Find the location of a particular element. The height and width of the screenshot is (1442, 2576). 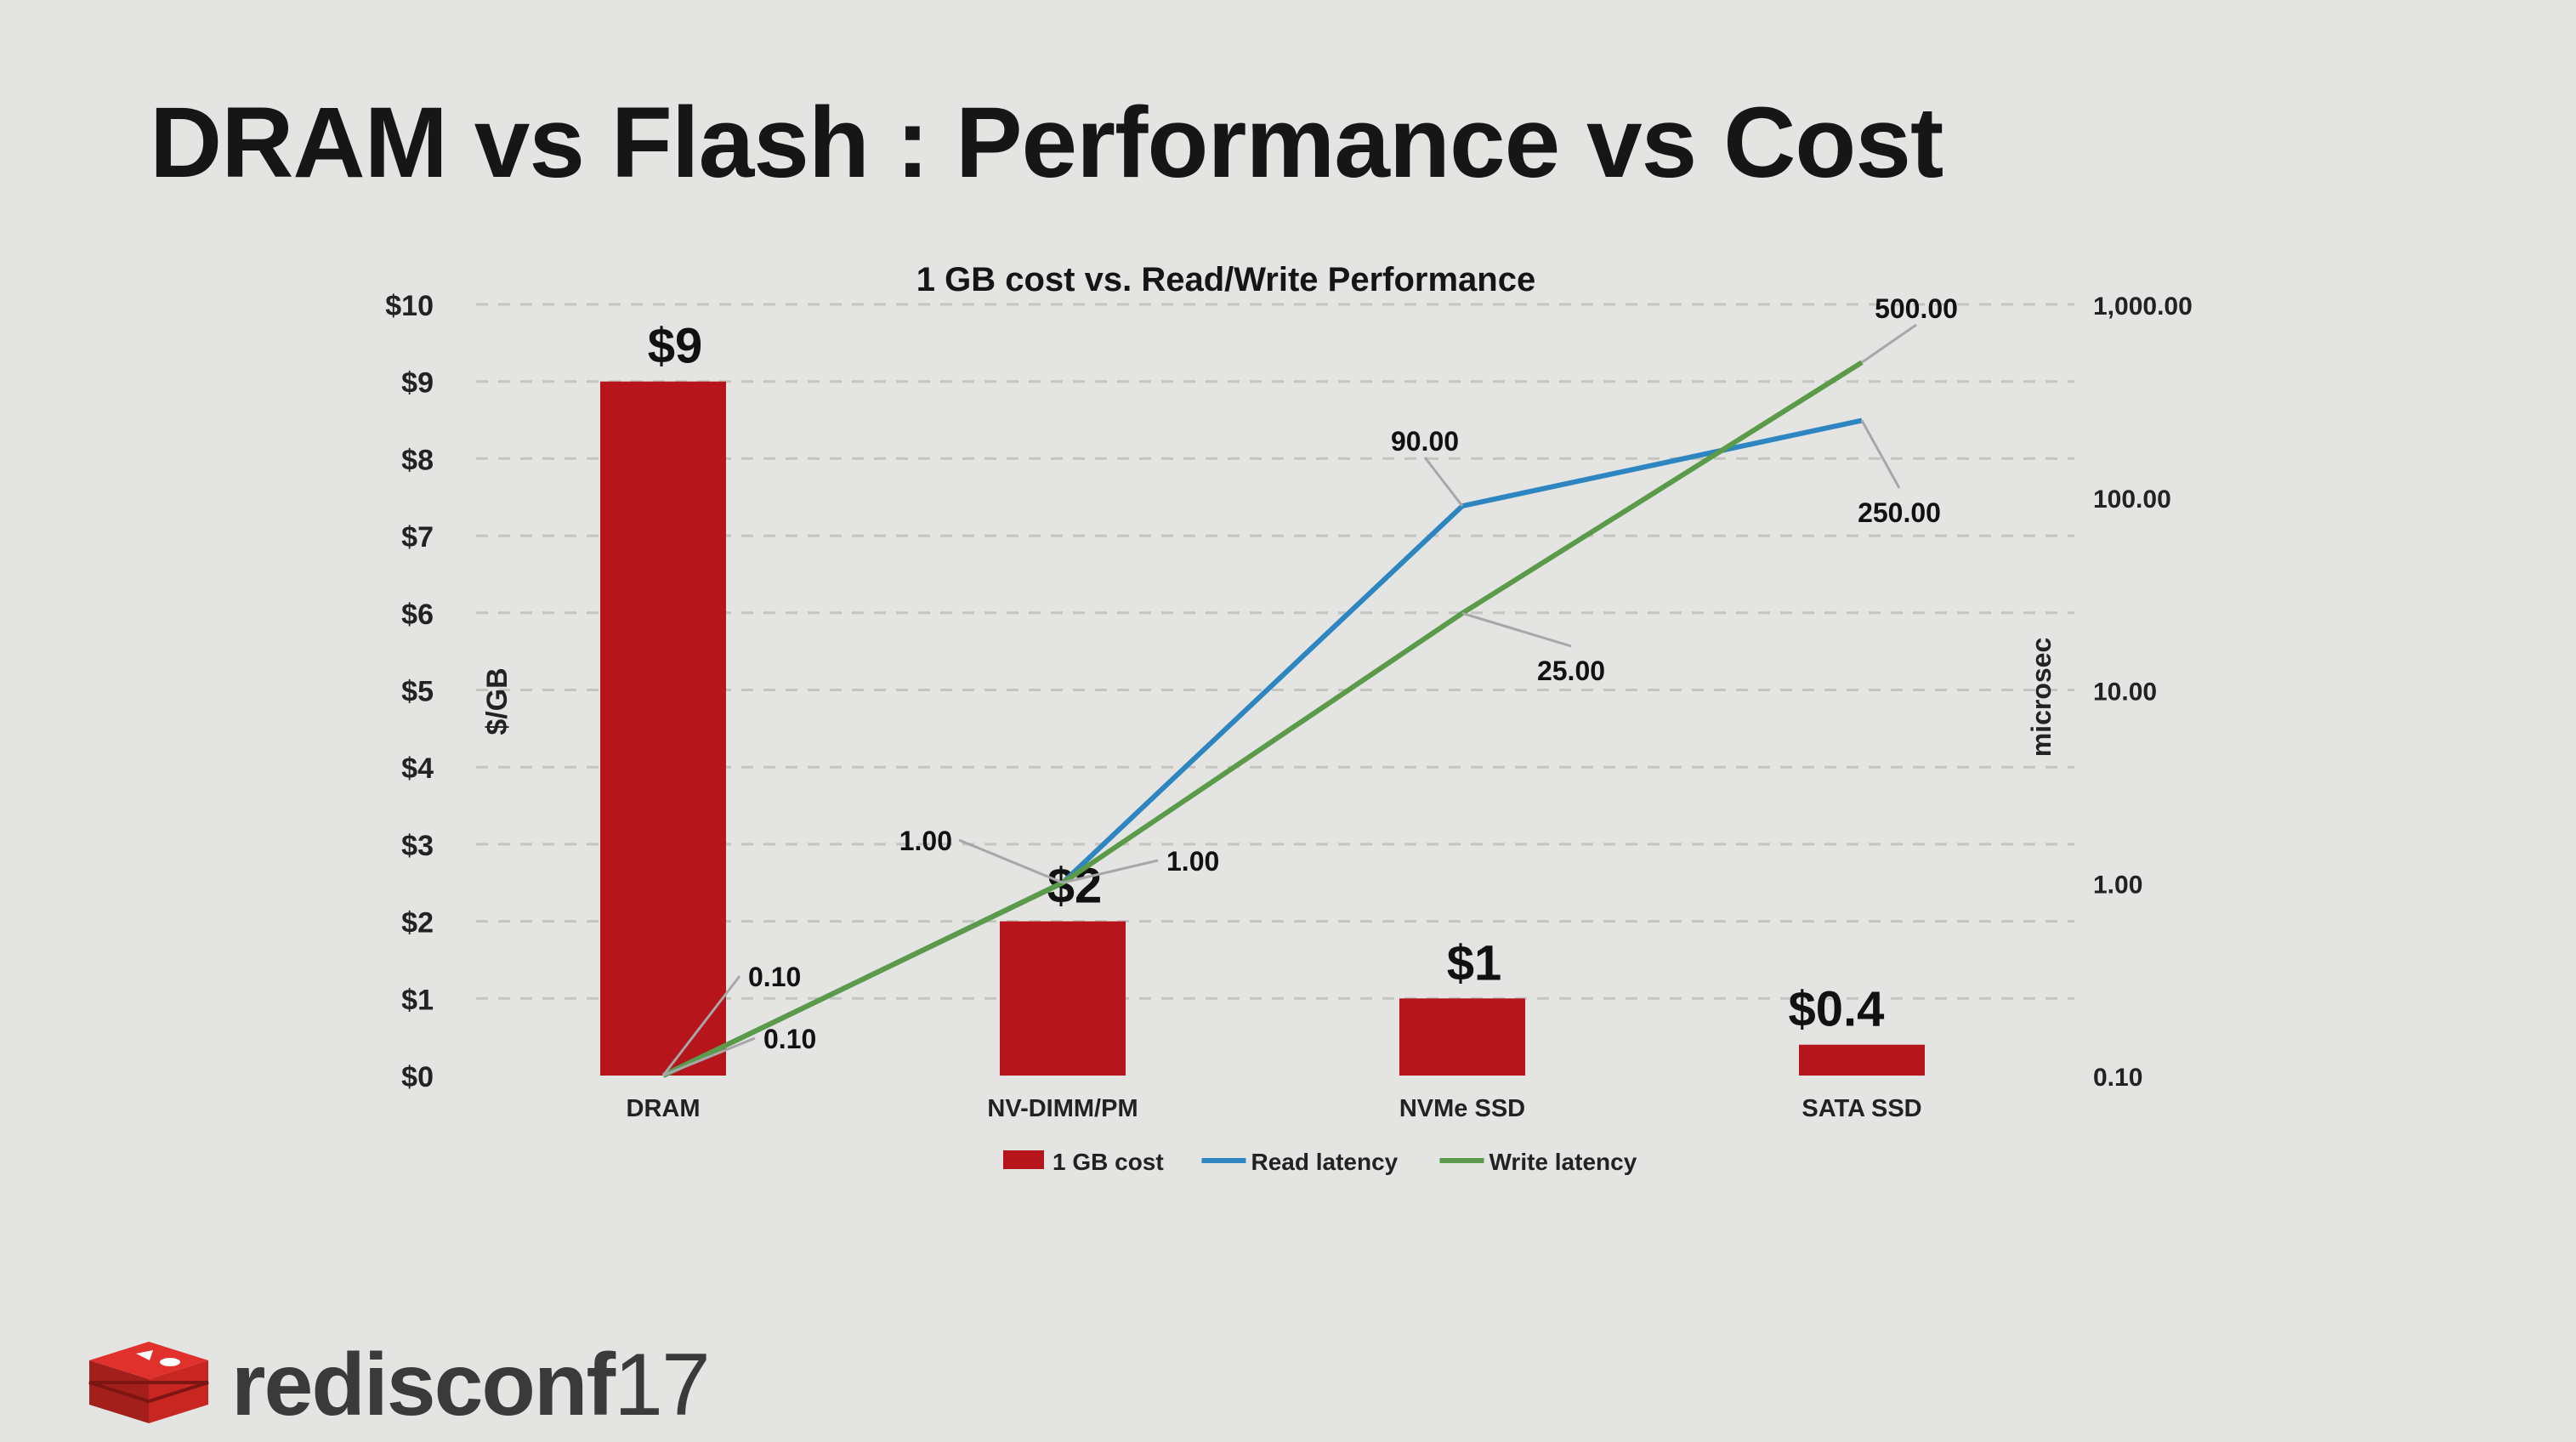

y-tick-label: $3 is located at coordinates (418, 846).